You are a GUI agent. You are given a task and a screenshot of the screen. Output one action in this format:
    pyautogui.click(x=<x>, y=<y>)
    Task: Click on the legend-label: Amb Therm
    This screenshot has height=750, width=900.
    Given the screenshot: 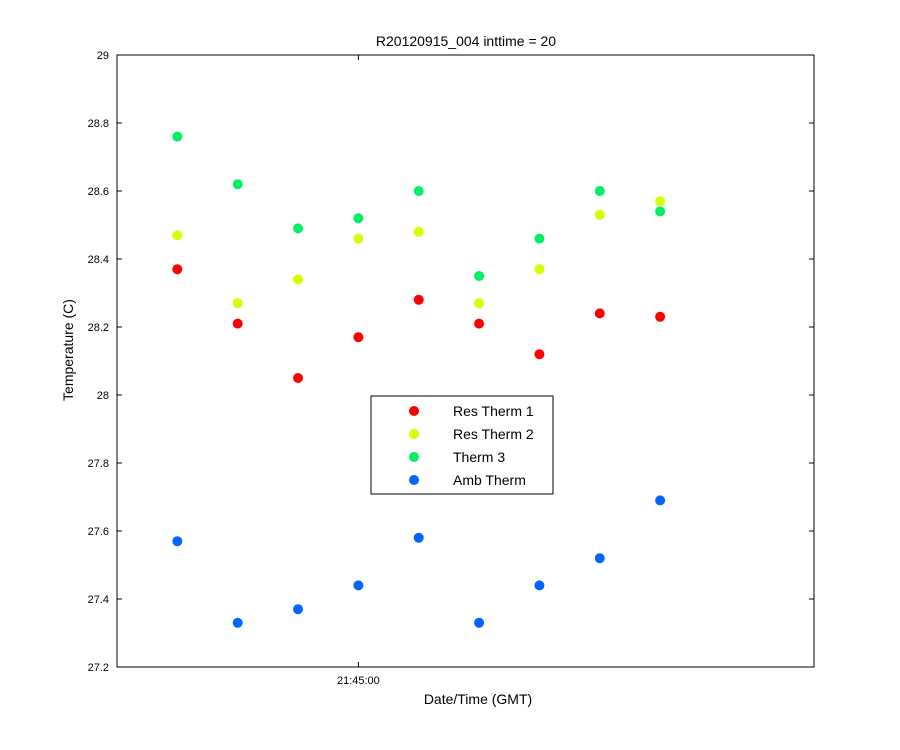 What is the action you would take?
    pyautogui.click(x=489, y=480)
    